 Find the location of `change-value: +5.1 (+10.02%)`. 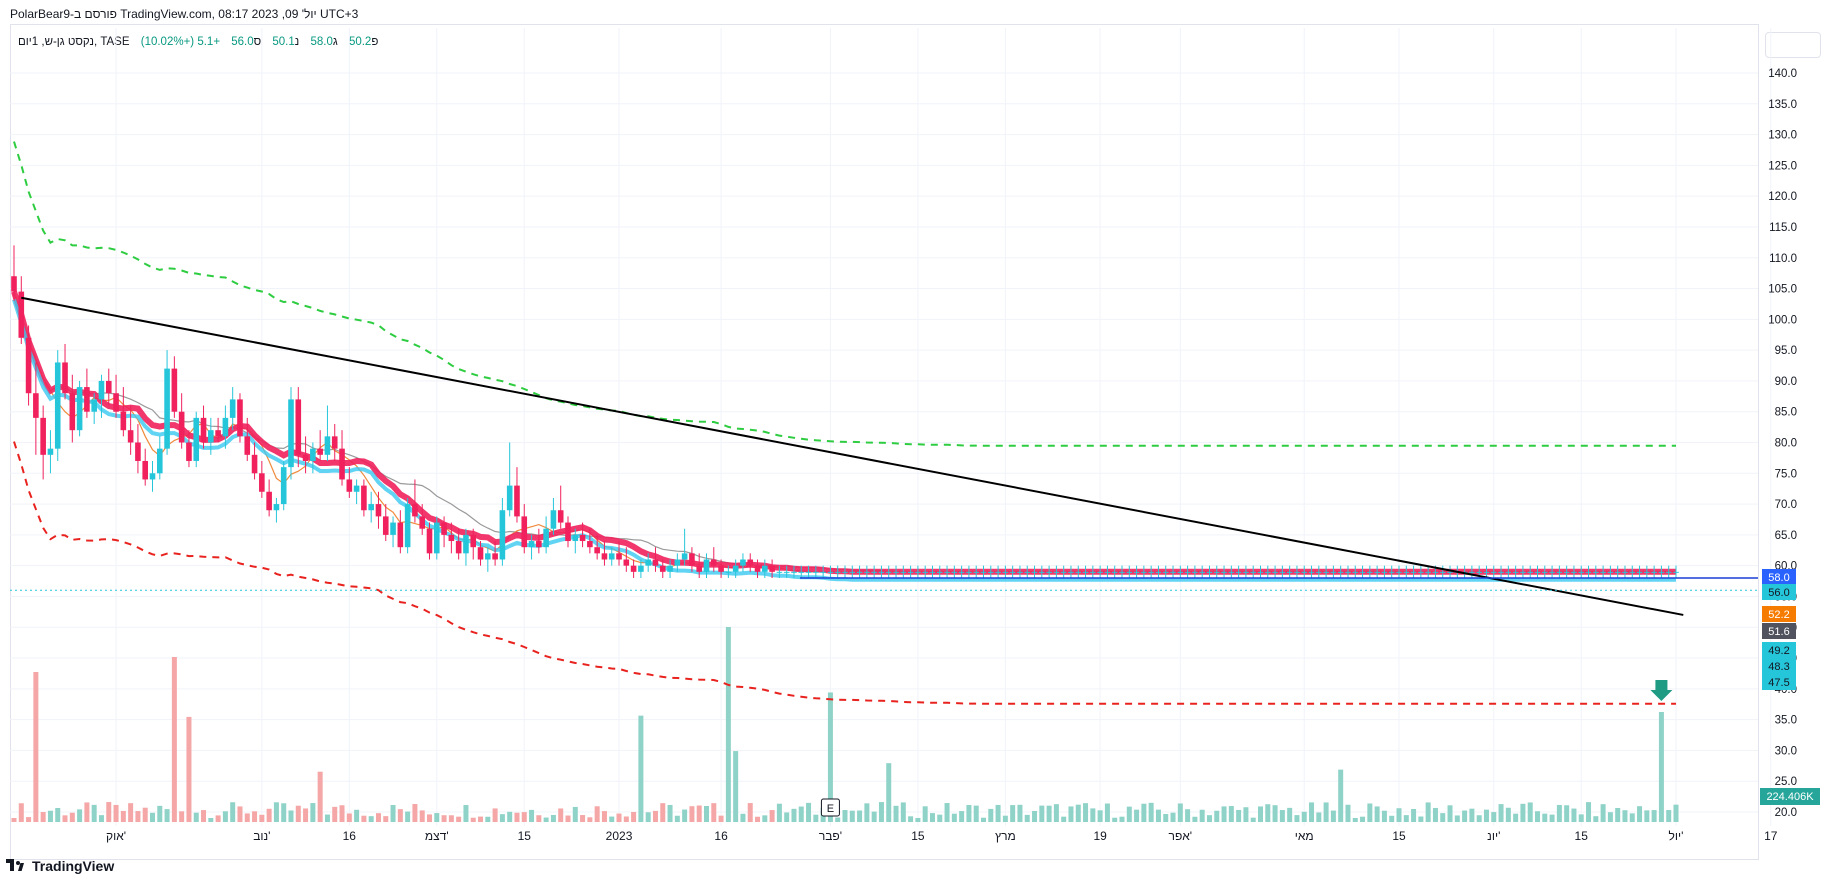

change-value: +5.1 (+10.02%) is located at coordinates (180, 42).